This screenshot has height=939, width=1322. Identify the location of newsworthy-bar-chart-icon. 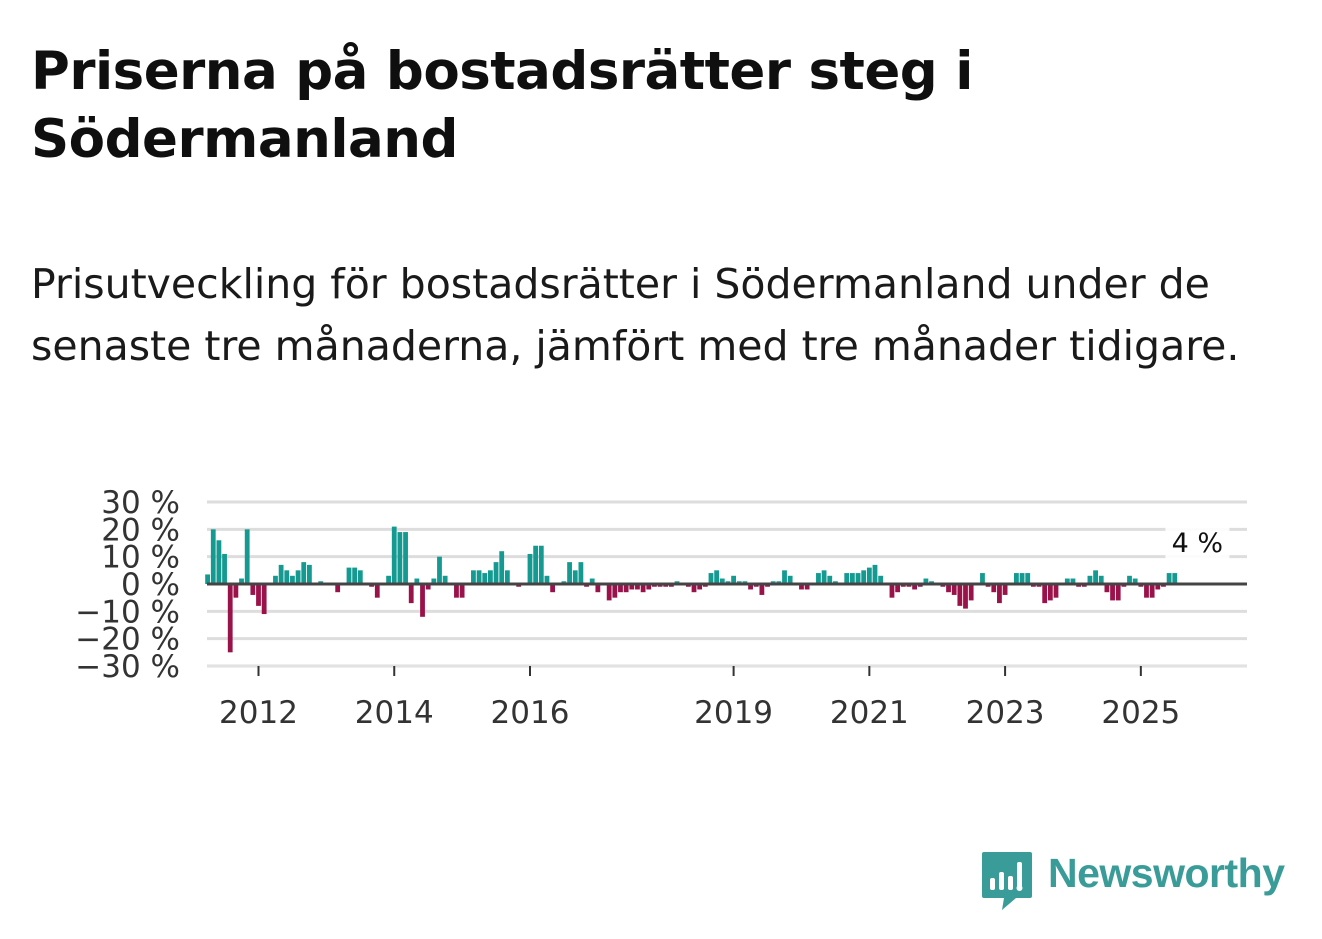
(1007, 881).